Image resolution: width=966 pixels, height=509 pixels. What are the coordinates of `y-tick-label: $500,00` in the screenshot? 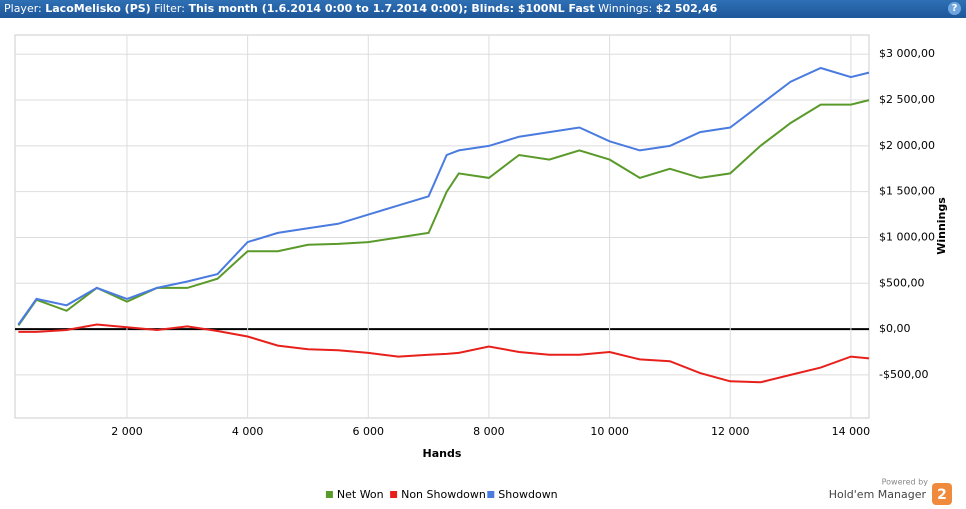 It's located at (902, 282).